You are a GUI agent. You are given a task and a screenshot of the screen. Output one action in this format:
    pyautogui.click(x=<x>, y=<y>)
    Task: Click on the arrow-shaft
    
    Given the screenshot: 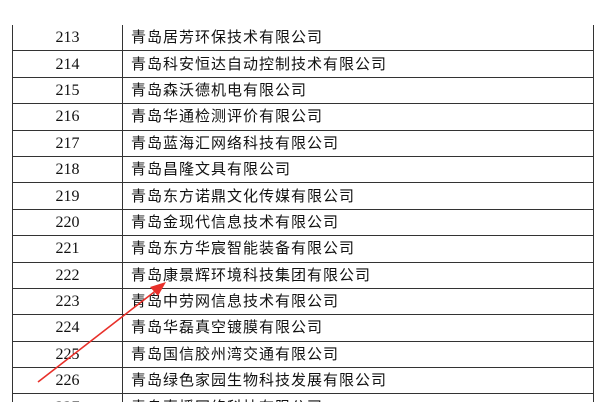 What is the action you would take?
    pyautogui.click(x=98, y=335)
    